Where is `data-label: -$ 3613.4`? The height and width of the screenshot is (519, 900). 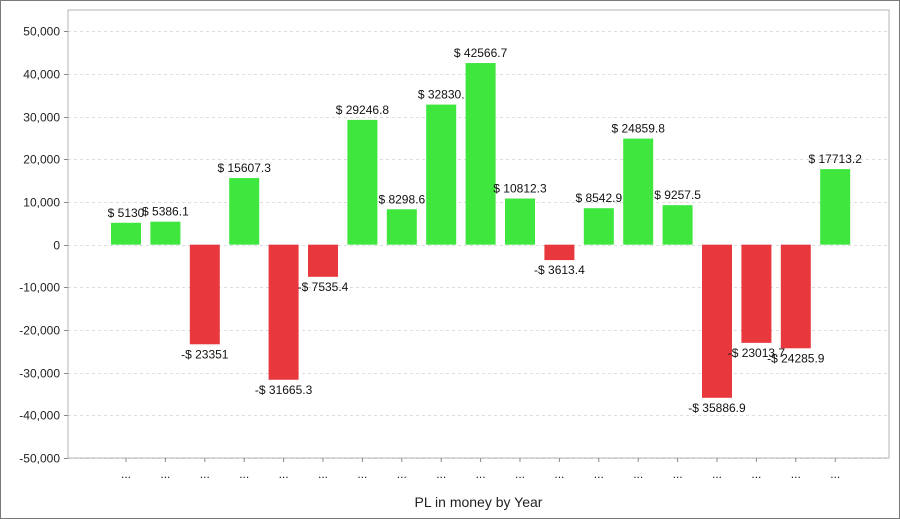
data-label: -$ 3613.4 is located at coordinates (559, 270).